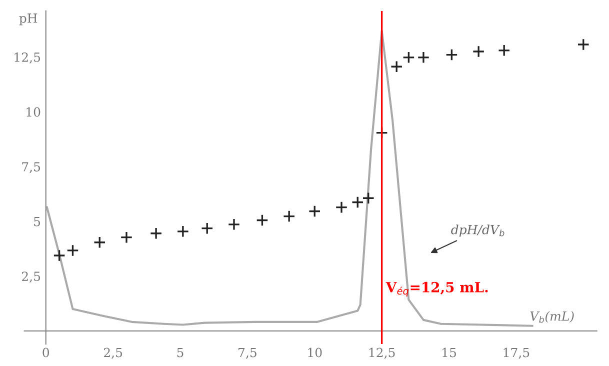  I want to click on x-tick-label: 10, so click(315, 353).